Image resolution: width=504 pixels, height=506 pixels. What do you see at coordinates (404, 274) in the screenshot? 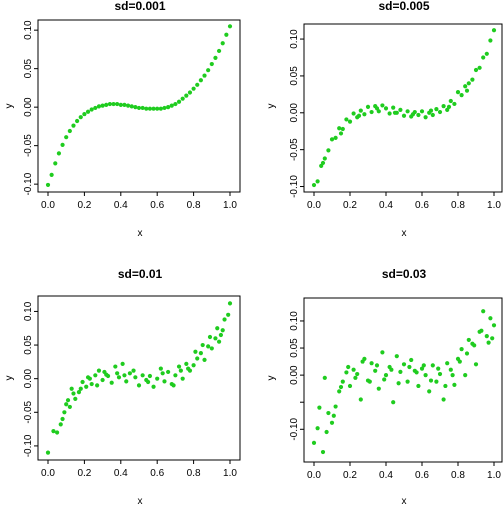
I see `panel-title: sd=0.03` at bounding box center [404, 274].